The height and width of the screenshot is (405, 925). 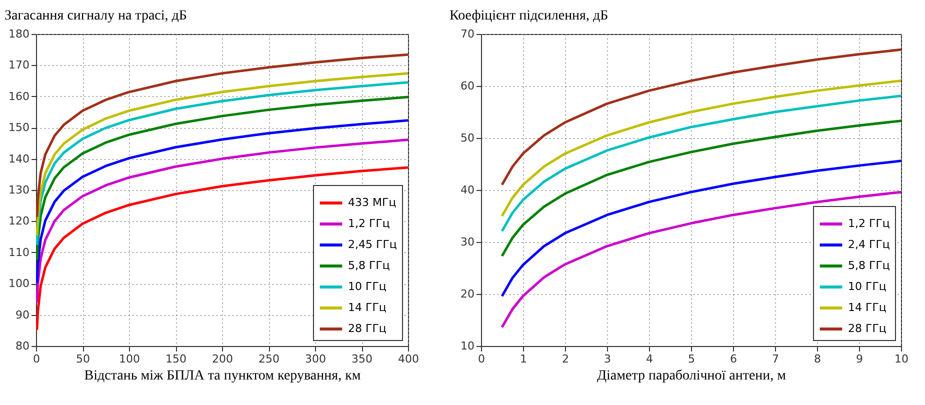 I want to click on x-tick-label: 3, so click(x=607, y=359).